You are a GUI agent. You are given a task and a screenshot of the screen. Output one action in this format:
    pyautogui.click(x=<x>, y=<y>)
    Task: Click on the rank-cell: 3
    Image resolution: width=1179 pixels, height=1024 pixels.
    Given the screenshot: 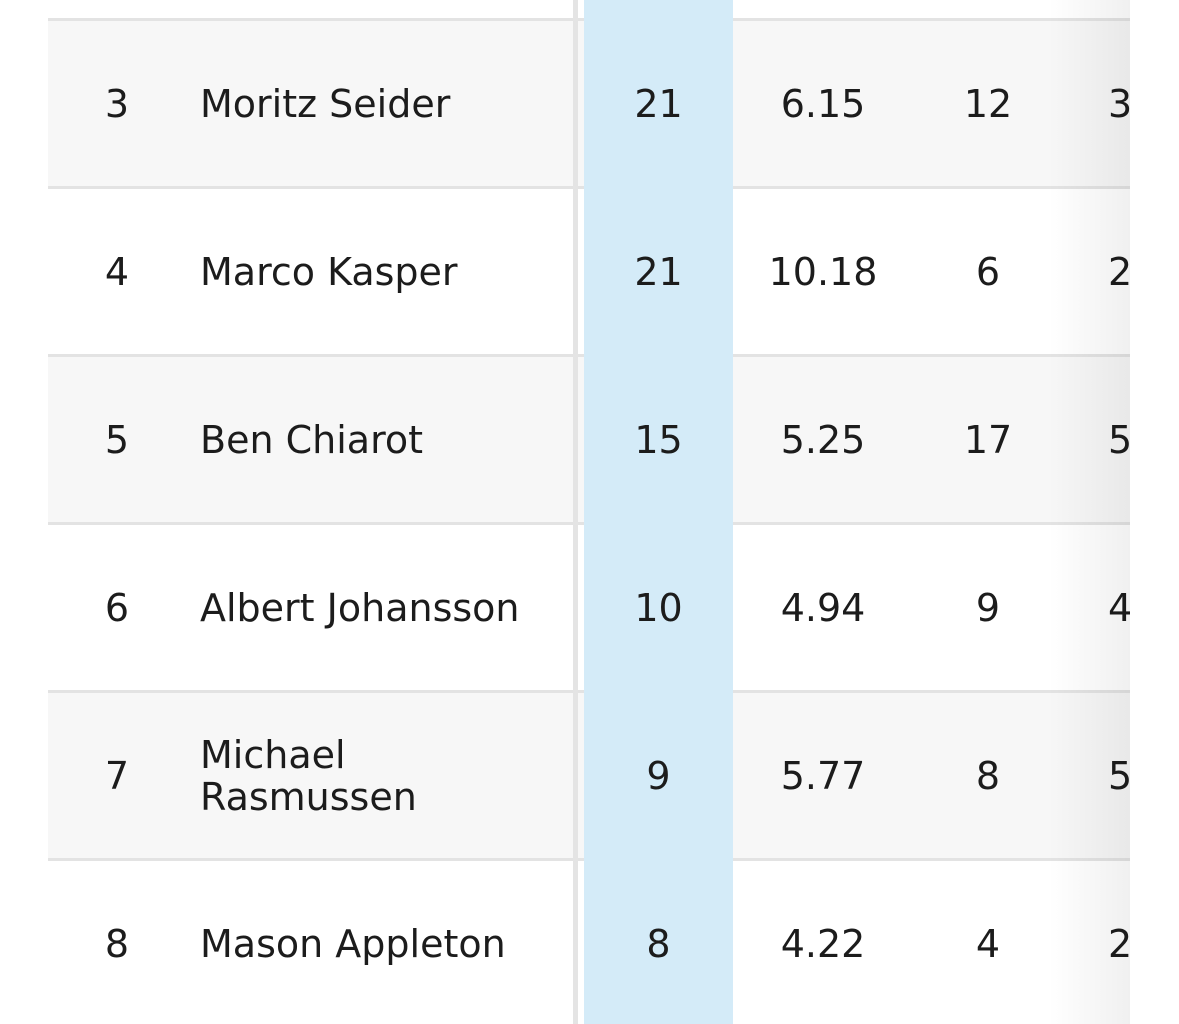 What is the action you would take?
    pyautogui.click(x=117, y=103)
    